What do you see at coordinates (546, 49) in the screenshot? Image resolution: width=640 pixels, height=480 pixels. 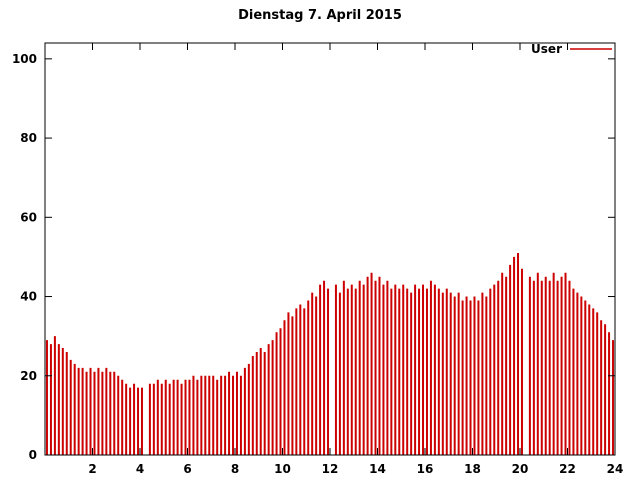 I see `legend-label: User` at bounding box center [546, 49].